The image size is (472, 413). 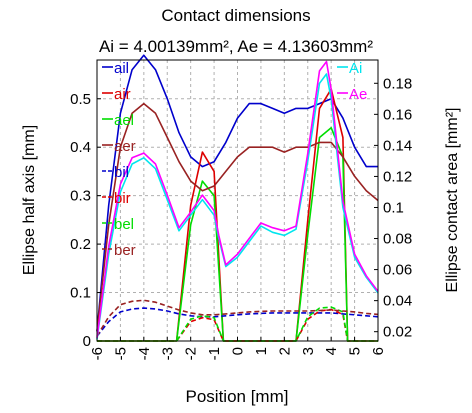 I want to click on series-line-bir, so click(x=237, y=325).